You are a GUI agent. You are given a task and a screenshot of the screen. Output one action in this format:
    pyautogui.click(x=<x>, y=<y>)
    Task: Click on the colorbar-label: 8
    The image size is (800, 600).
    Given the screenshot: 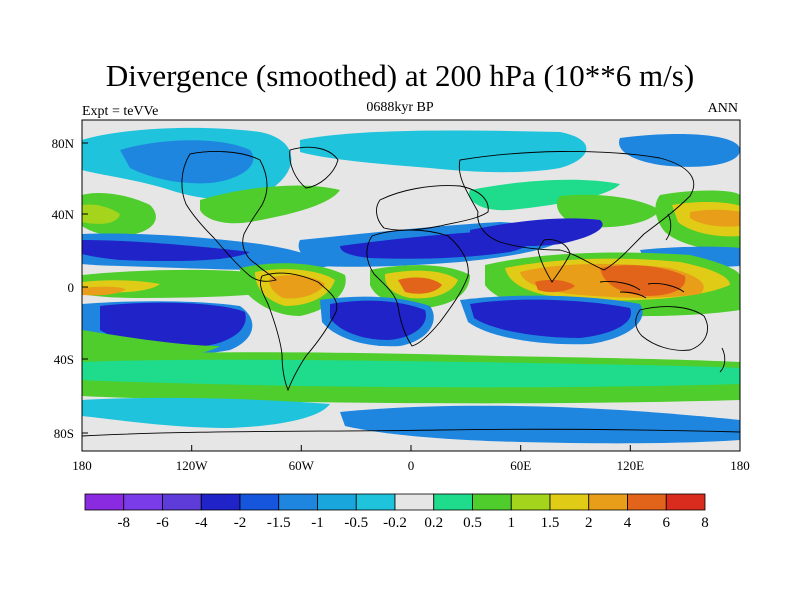 What is the action you would take?
    pyautogui.click(x=705, y=523)
    